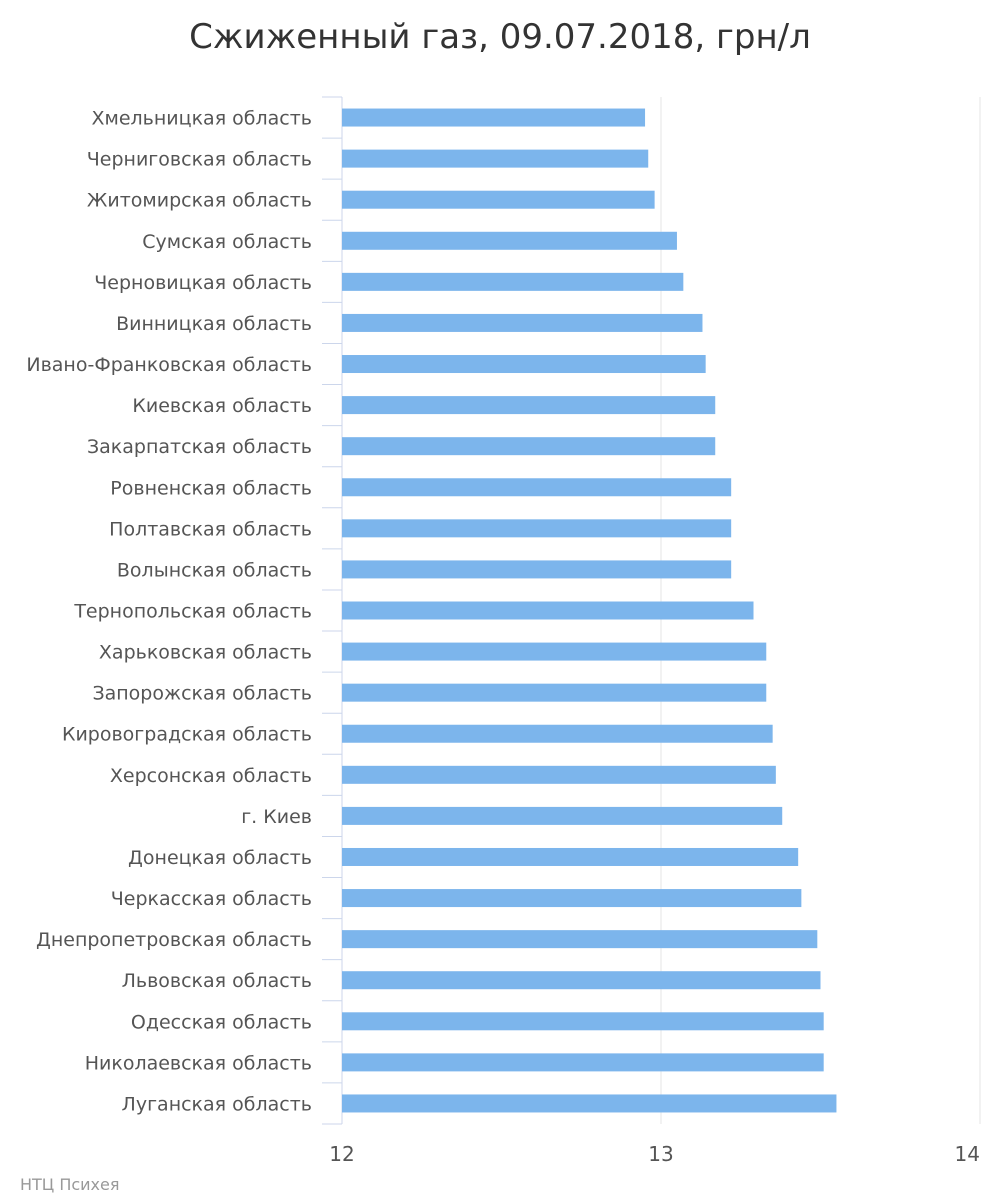  What do you see at coordinates (210, 529) in the screenshot?
I see `category-label-10: Полтавская область` at bounding box center [210, 529].